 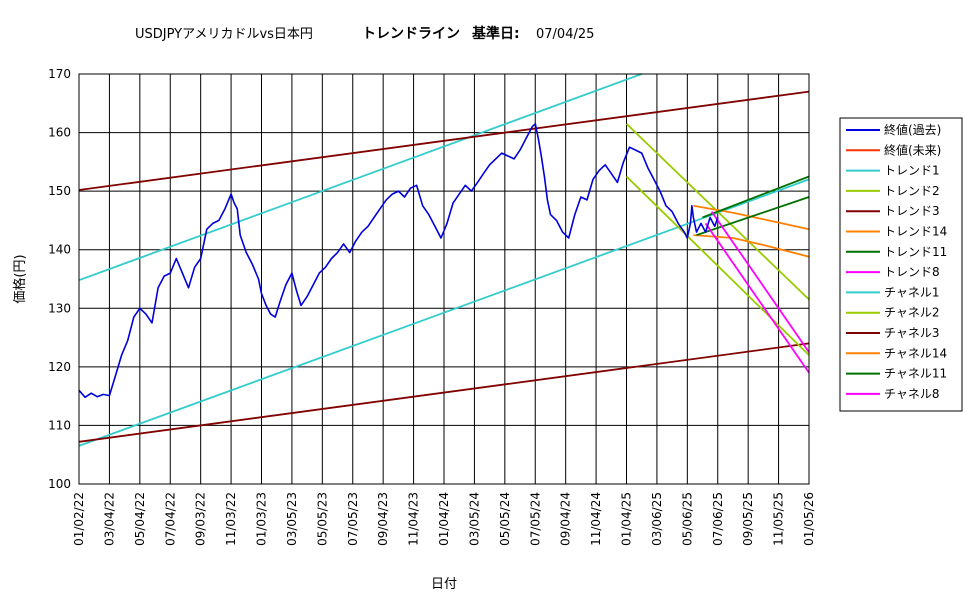 I want to click on x-tick-label: 09/05/25, so click(x=748, y=519).